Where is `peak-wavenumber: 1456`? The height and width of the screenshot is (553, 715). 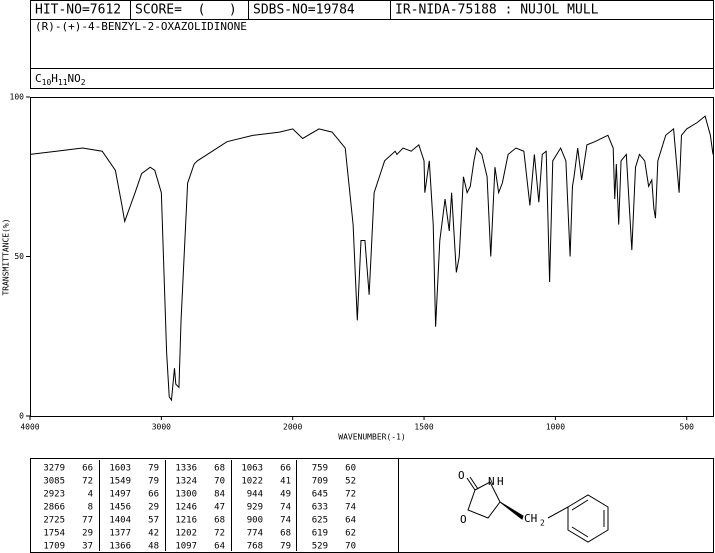 peak-wavenumber: 1456 is located at coordinates (120, 508).